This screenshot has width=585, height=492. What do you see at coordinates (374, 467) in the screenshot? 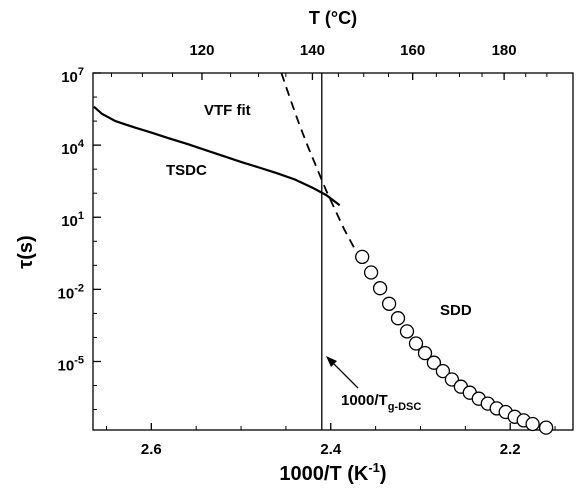
I see `x-axis-title-superscript: -1` at bounding box center [374, 467].